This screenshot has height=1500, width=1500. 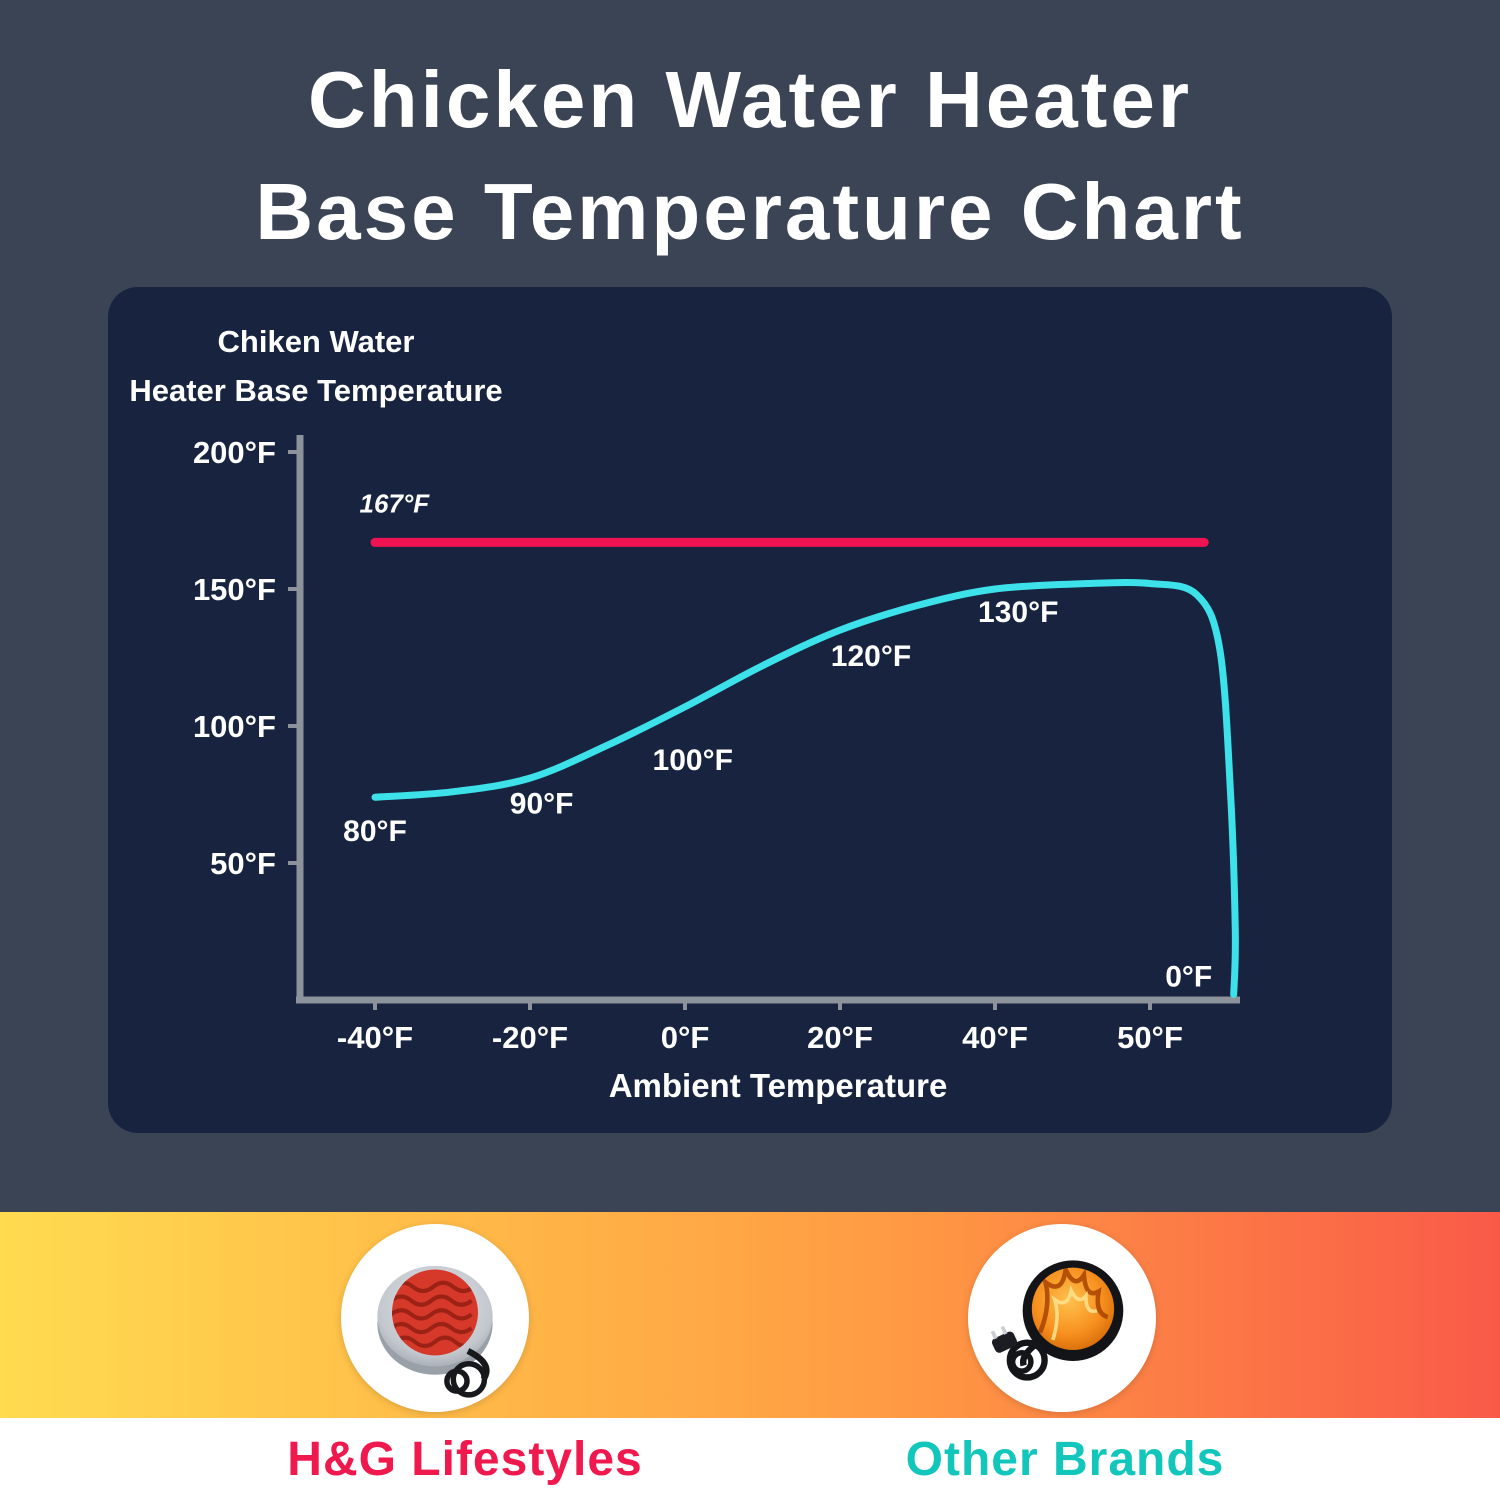 I want to click on x-tick-label: 20°F, so click(x=840, y=1037).